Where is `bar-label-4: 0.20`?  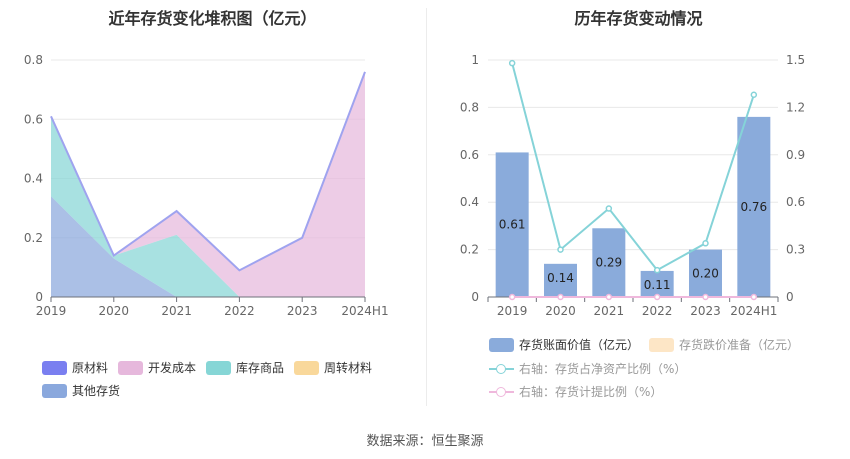 bar-label-4: 0.20 is located at coordinates (705, 273).